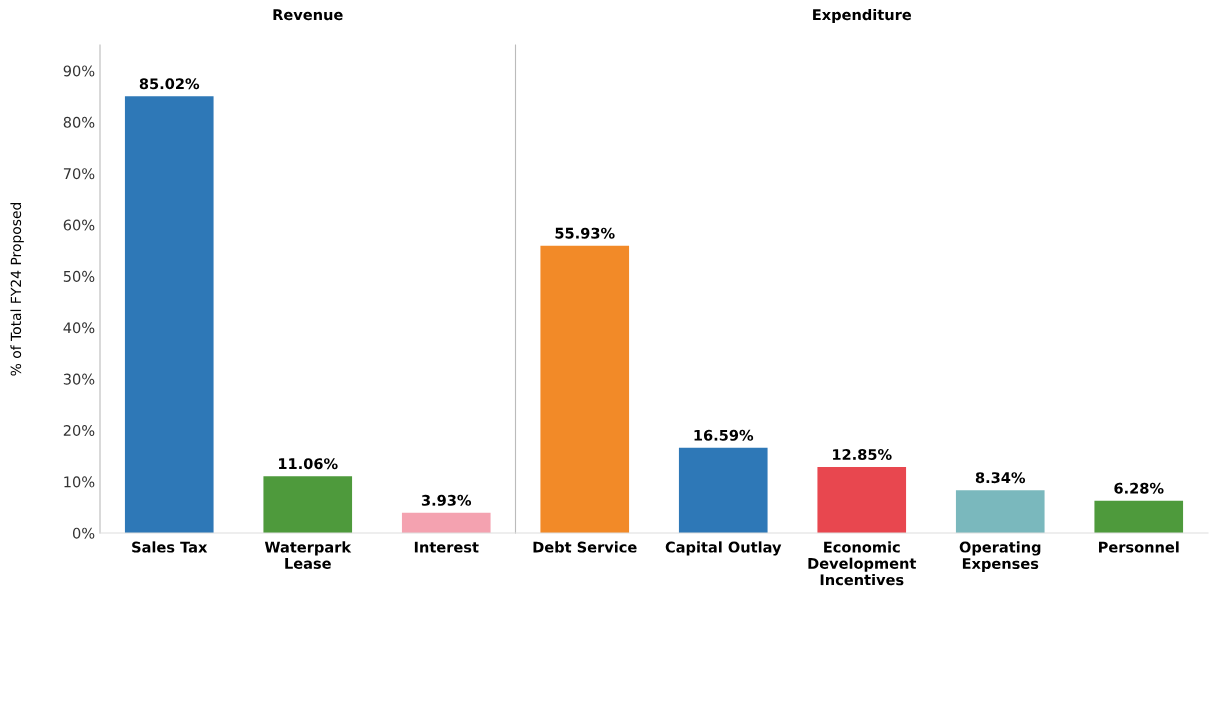 The width and height of the screenshot is (1212, 702). What do you see at coordinates (79, 430) in the screenshot?
I see `y-tick-label: 20%` at bounding box center [79, 430].